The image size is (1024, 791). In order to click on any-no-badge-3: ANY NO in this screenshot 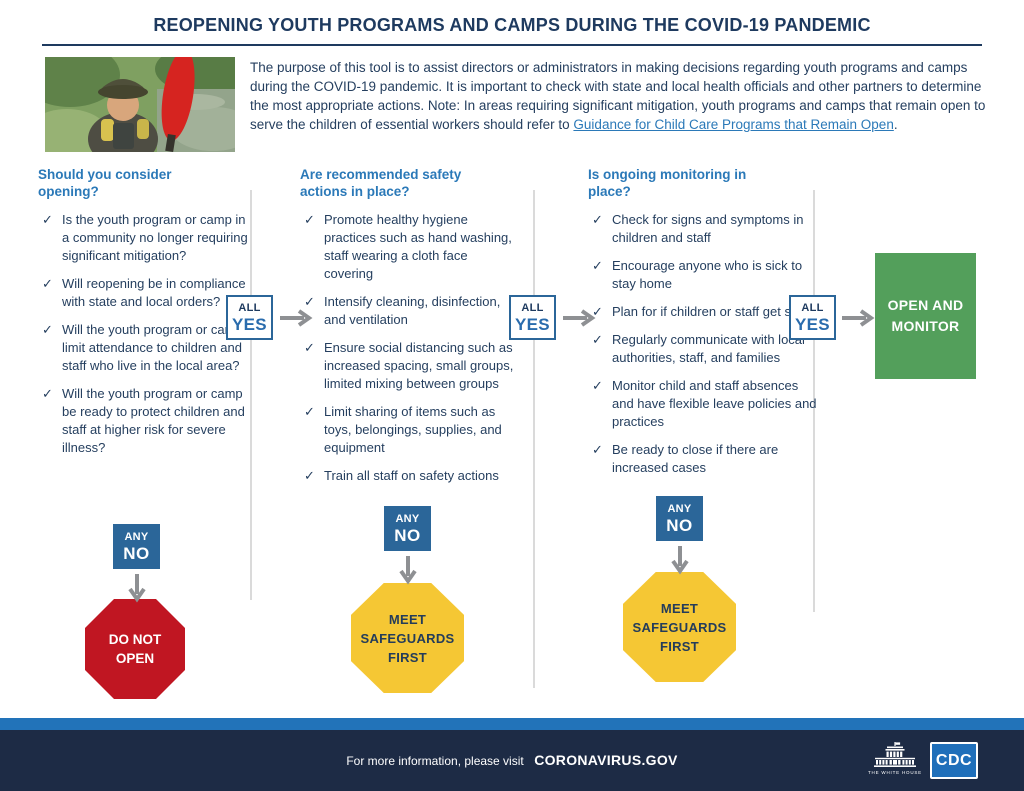, I will do `click(679, 518)`.